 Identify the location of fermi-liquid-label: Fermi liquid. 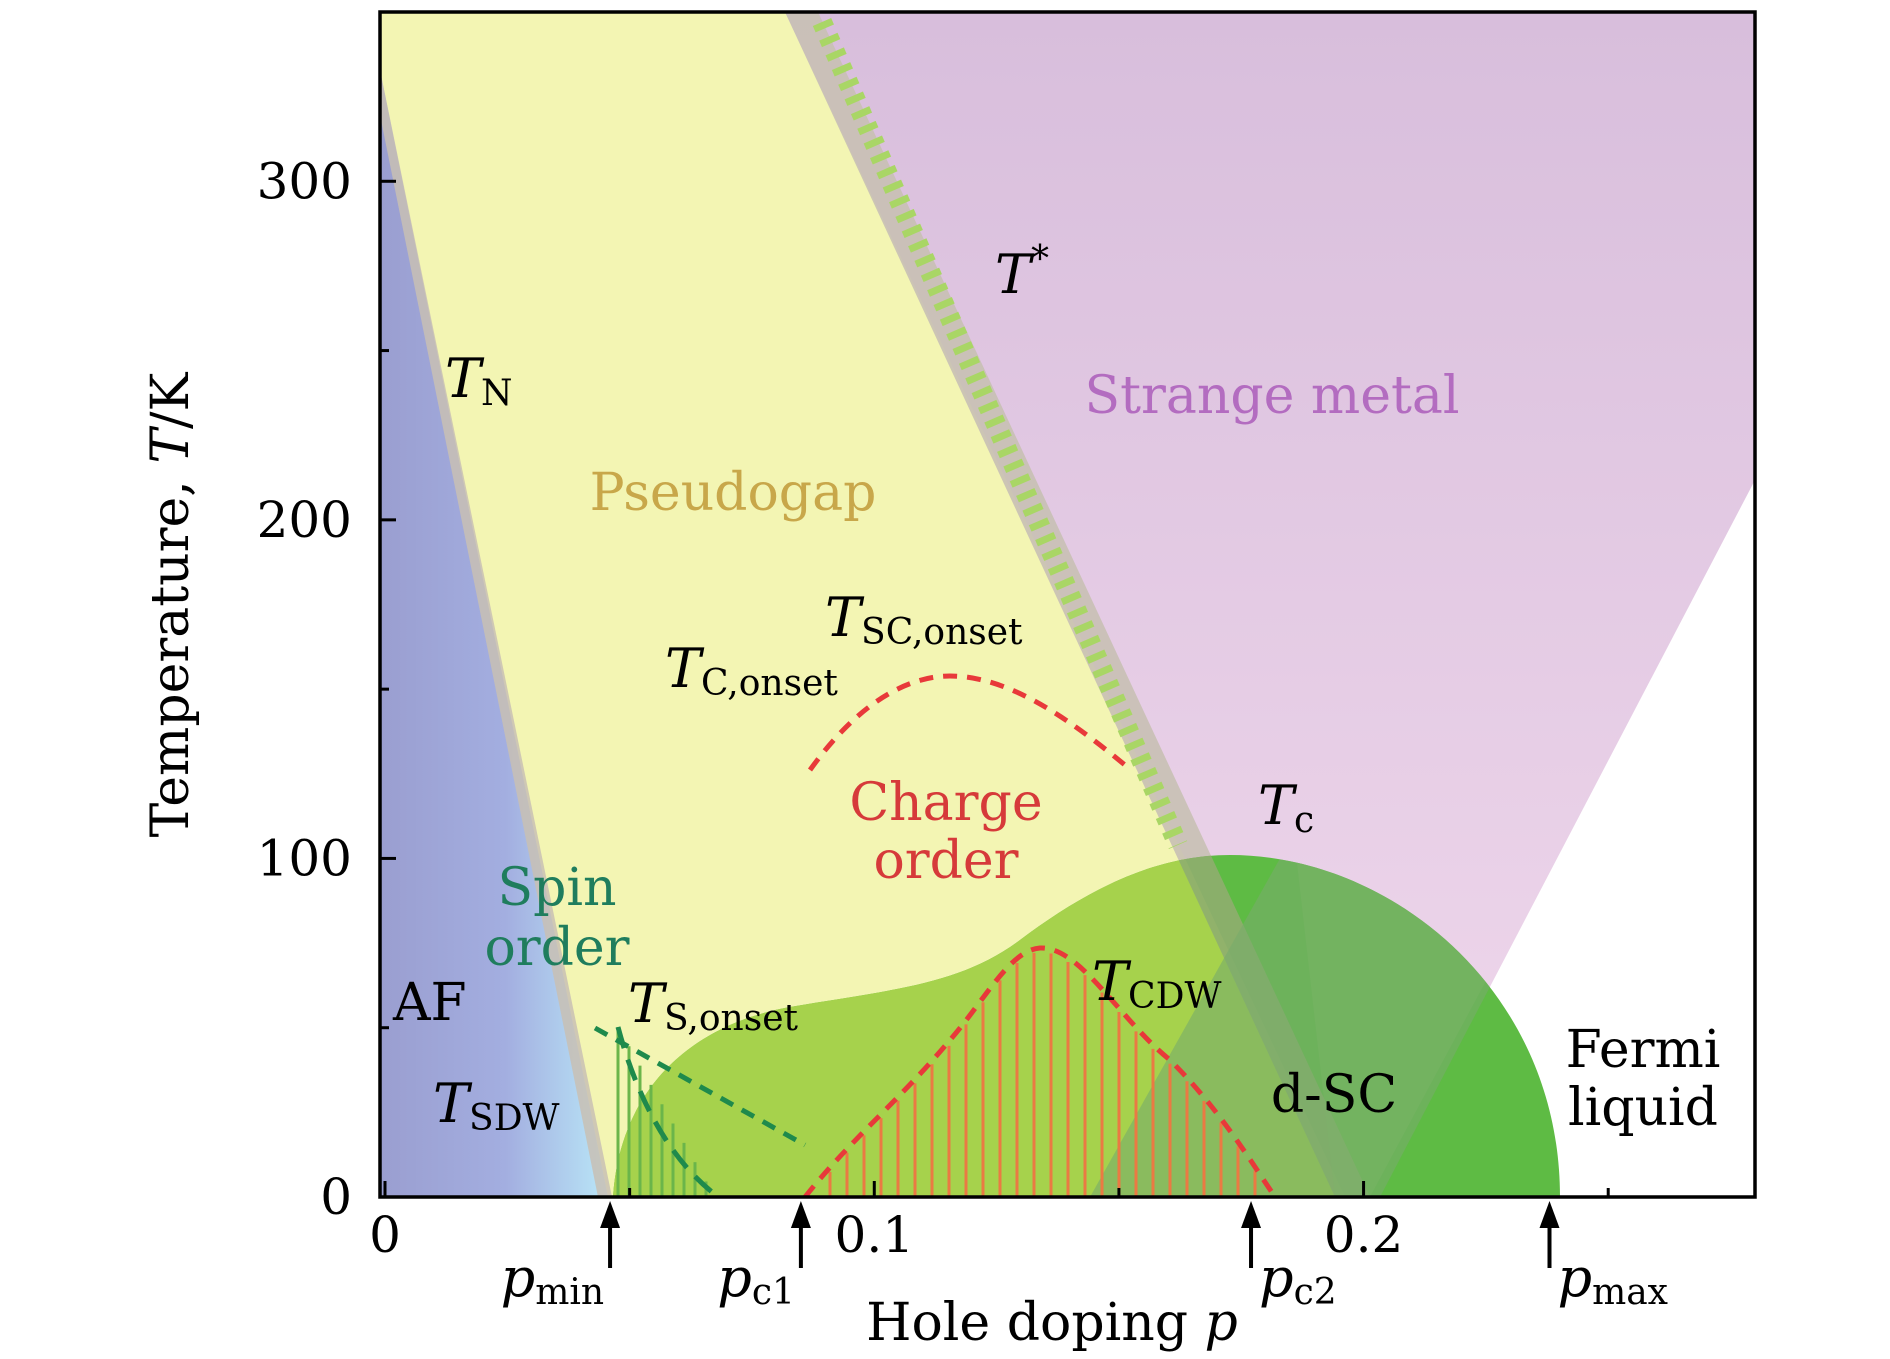
(1643, 1079).